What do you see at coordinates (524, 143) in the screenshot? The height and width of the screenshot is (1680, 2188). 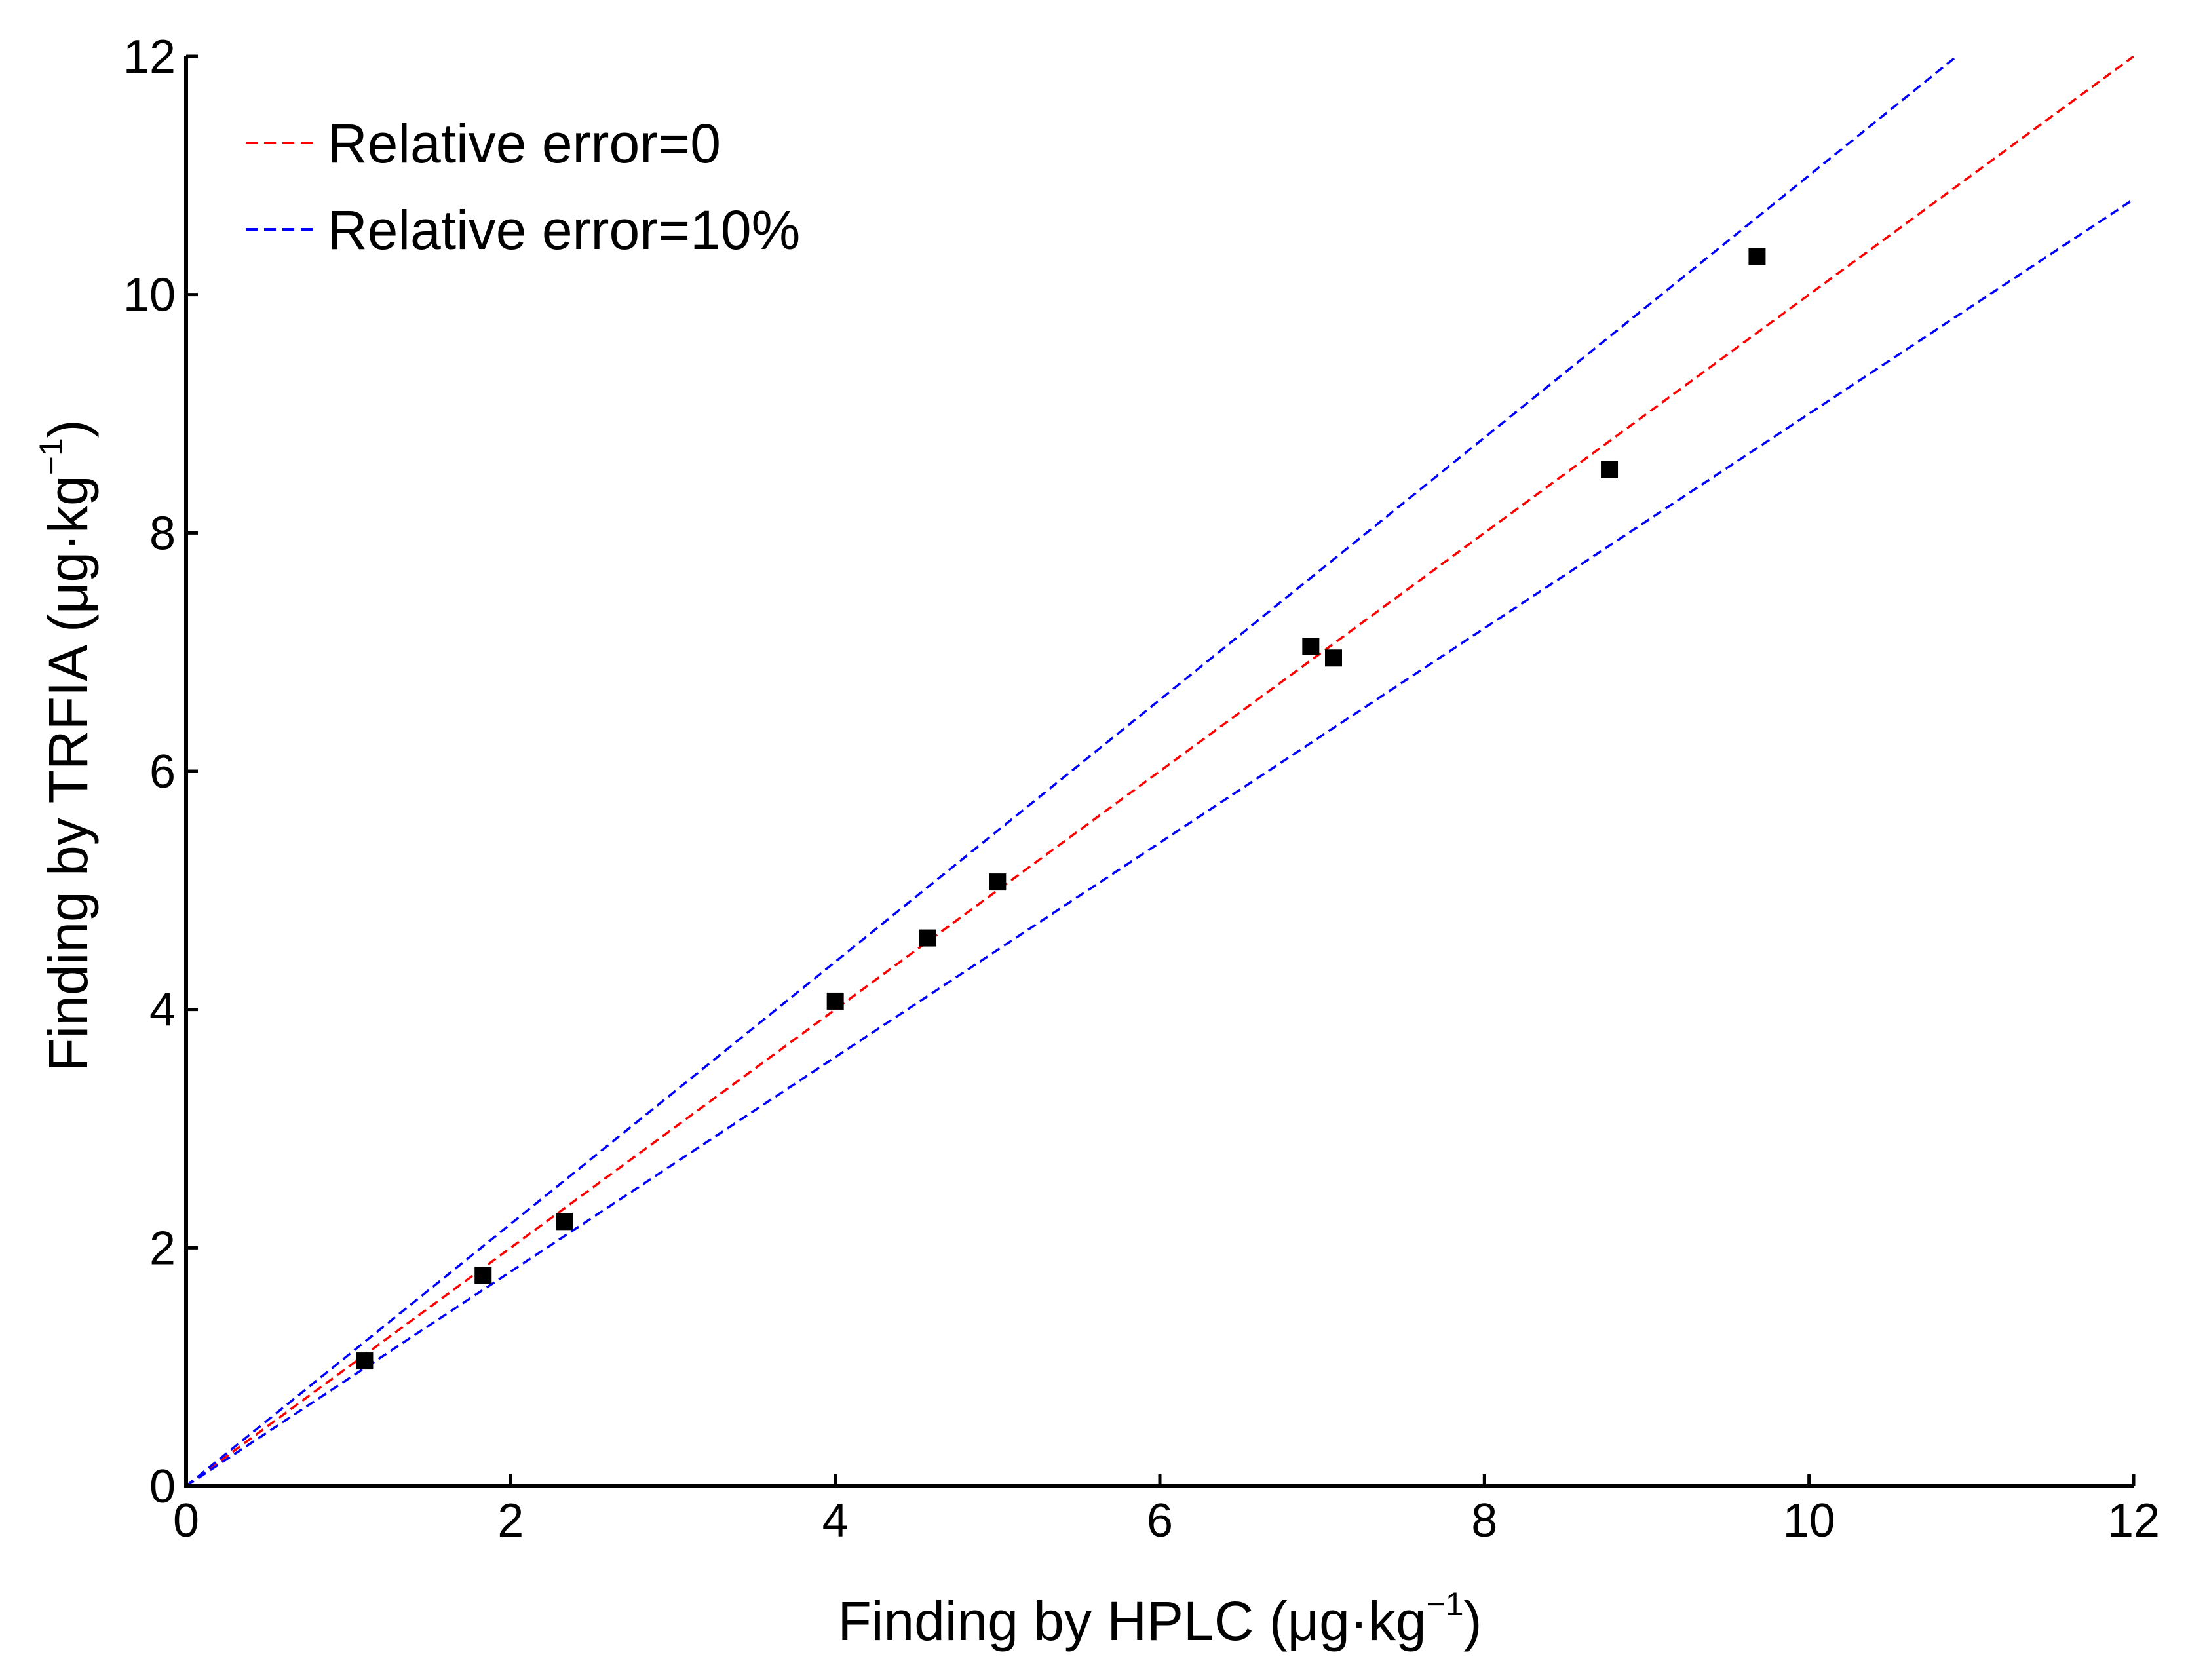 I see `legend-label-relative-error-0: Relative error=0` at bounding box center [524, 143].